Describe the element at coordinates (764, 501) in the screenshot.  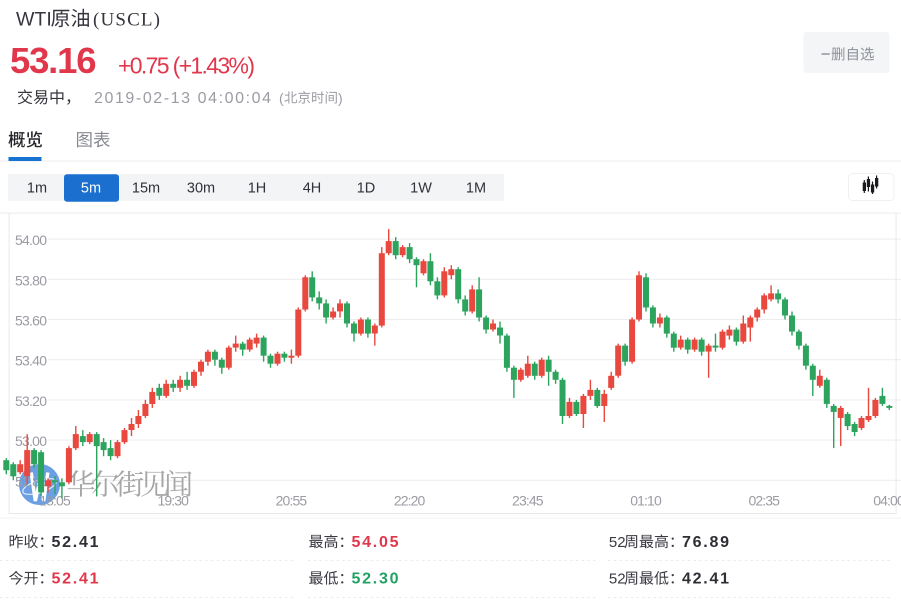
I see `svg-text: 02:35` at that location.